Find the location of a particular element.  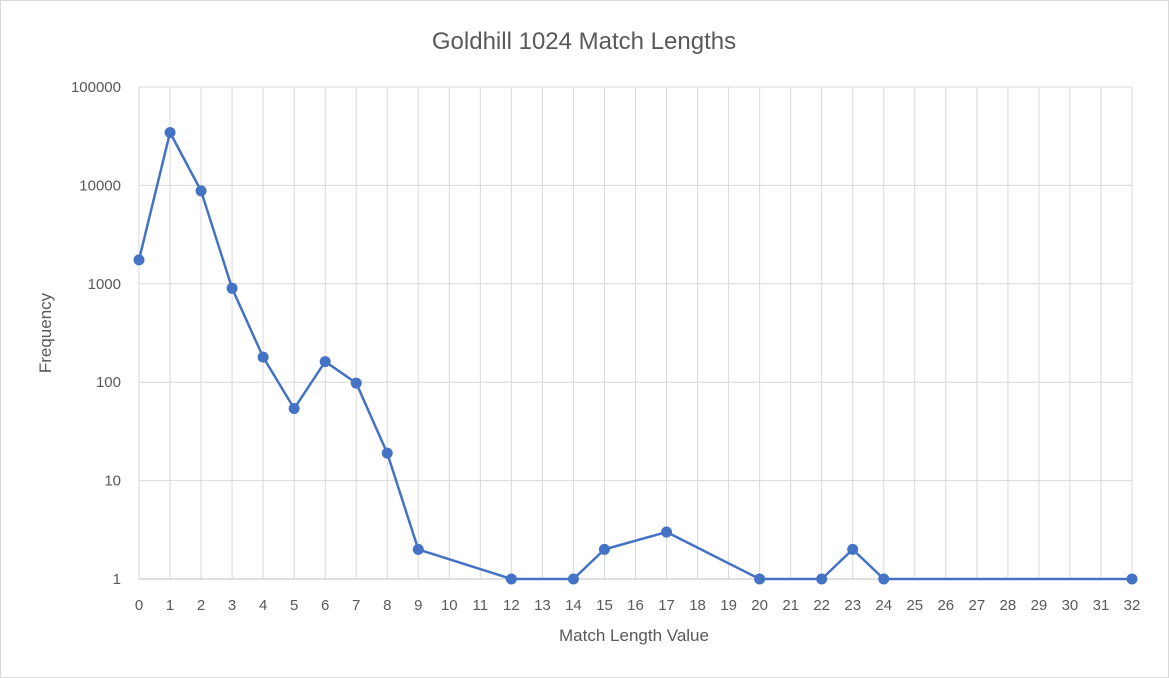

y-tick-label: 1 is located at coordinates (117, 579).